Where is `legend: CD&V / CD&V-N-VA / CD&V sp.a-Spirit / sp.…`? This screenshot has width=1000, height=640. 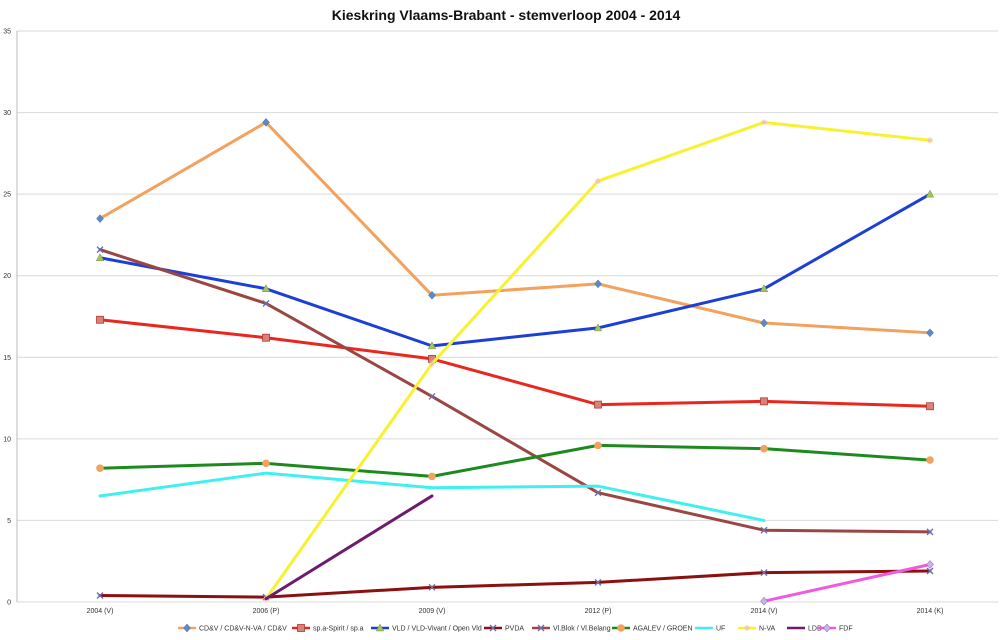
legend: CD&V / CD&V-N-VA / CD&V sp.a-Spirit / sp.… is located at coordinates (515, 628).